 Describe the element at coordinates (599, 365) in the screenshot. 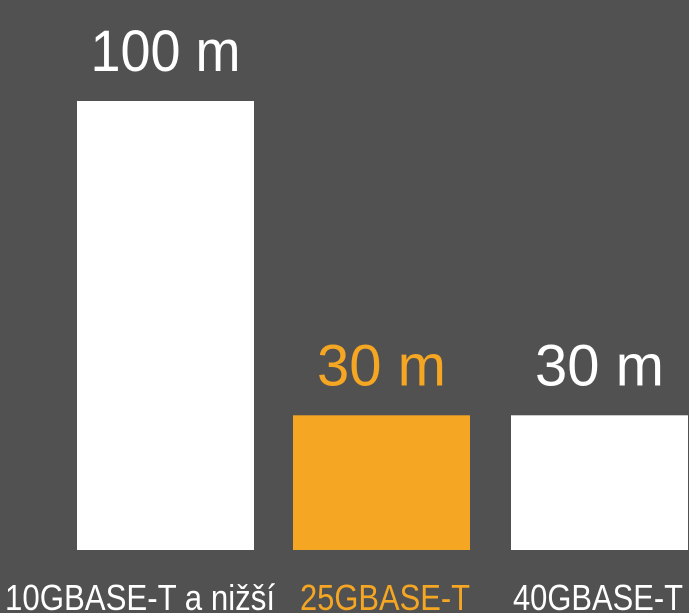

I see `value-label-3: 30 m` at that location.